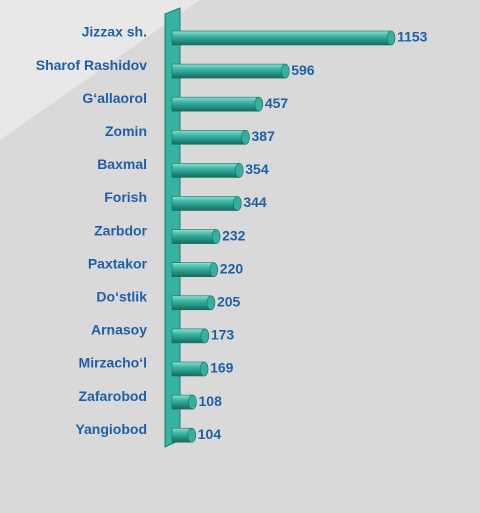  What do you see at coordinates (113, 363) in the screenshot?
I see `category-label: Mirzacho‘l` at bounding box center [113, 363].